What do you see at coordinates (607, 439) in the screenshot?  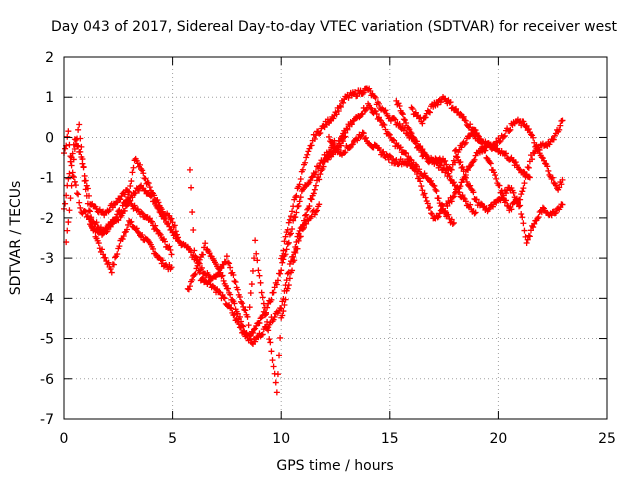 I see `x-tick-label: 25` at bounding box center [607, 439].